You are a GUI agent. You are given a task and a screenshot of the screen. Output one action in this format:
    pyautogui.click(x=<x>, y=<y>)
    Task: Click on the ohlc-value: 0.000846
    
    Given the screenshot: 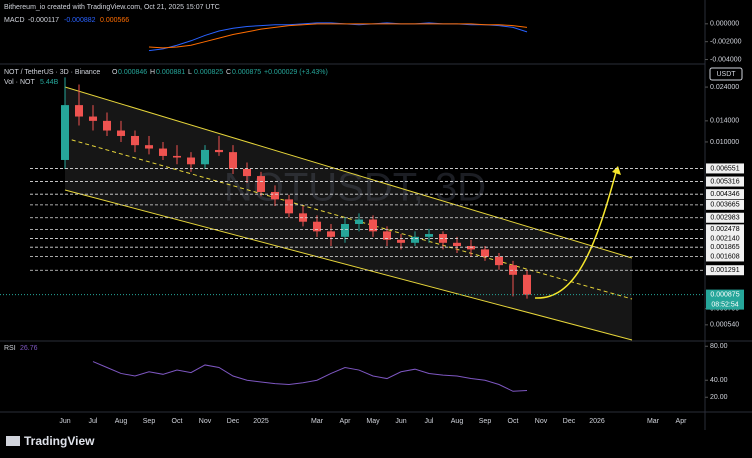 What is the action you would take?
    pyautogui.click(x=132, y=72)
    